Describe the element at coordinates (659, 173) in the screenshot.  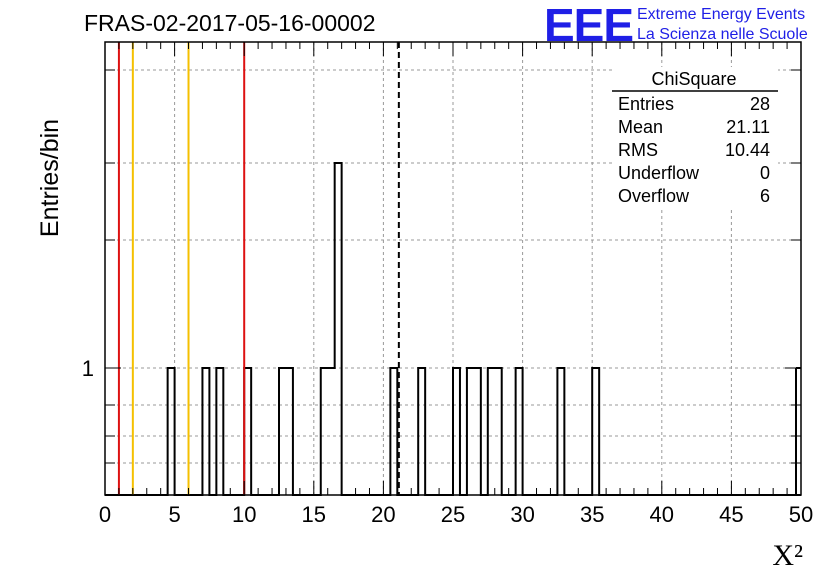
I see `stats-label-underflow: Underflow` at that location.